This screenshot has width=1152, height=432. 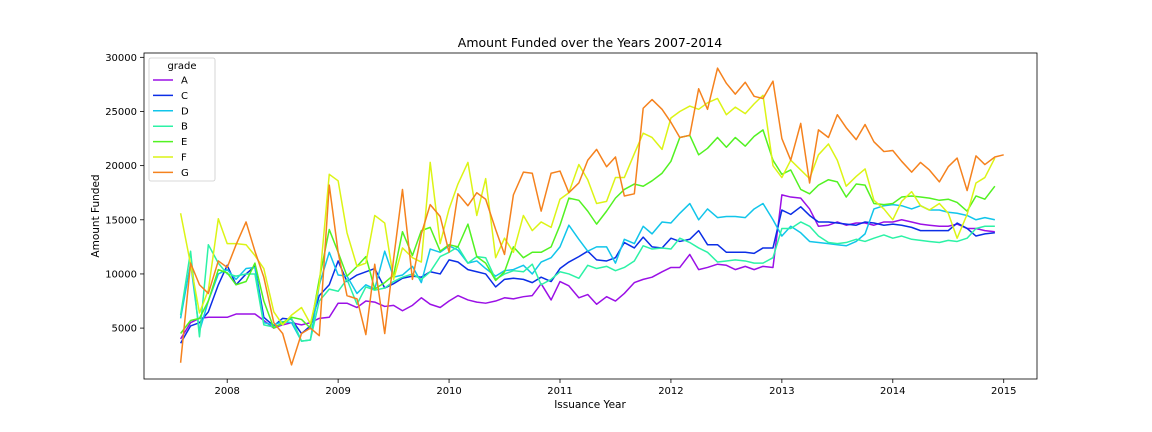 I want to click on legend-title: grade, so click(x=181, y=66).